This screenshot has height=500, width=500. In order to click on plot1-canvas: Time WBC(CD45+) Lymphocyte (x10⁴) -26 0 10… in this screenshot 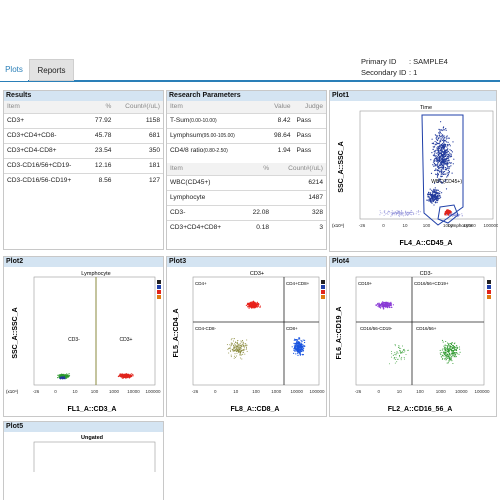, I will do `click(414, 176)`.